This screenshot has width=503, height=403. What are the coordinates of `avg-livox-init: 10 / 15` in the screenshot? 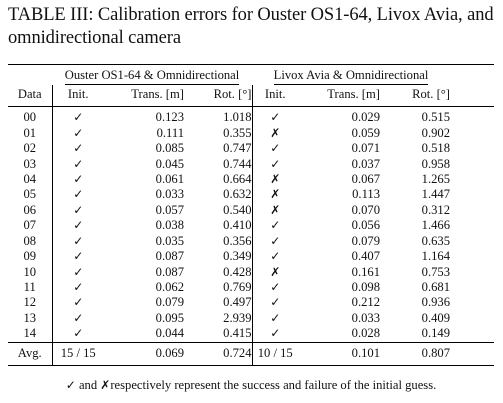 It's located at (274, 354).